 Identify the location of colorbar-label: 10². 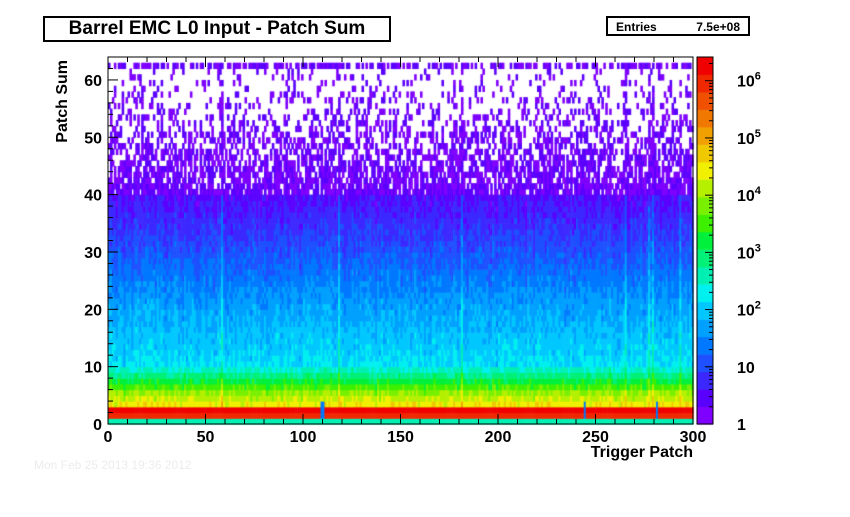
(749, 310).